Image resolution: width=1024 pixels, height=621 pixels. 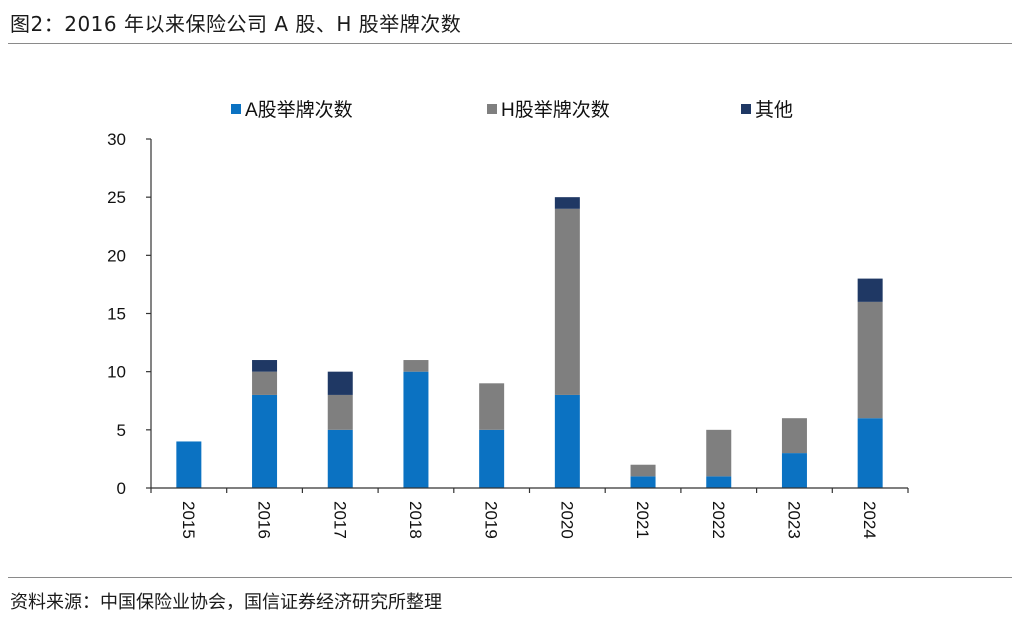 What do you see at coordinates (121, 488) in the screenshot?
I see `y-tick-label: 0` at bounding box center [121, 488].